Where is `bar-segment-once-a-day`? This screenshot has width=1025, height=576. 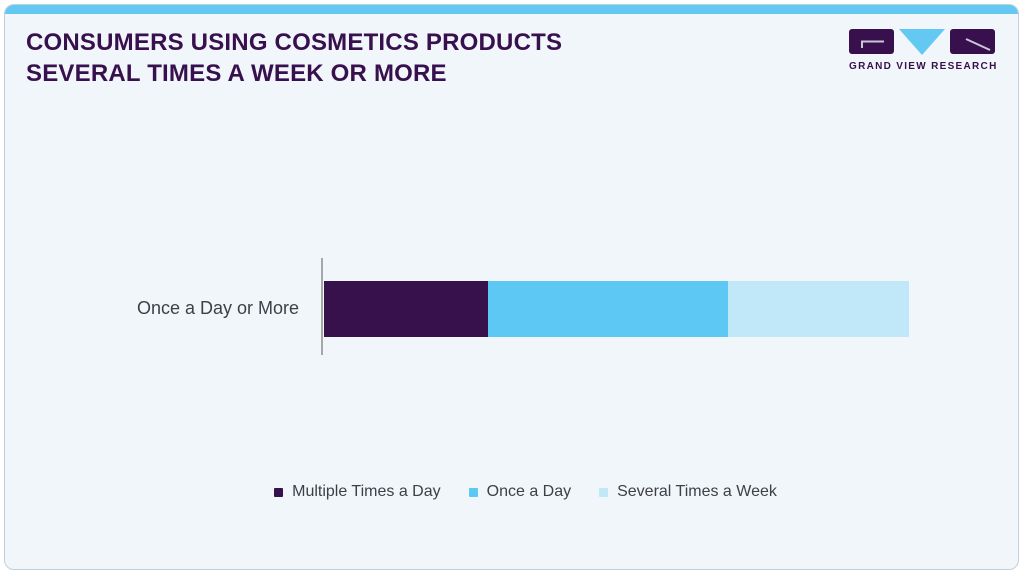 bar-segment-once-a-day is located at coordinates (607, 309).